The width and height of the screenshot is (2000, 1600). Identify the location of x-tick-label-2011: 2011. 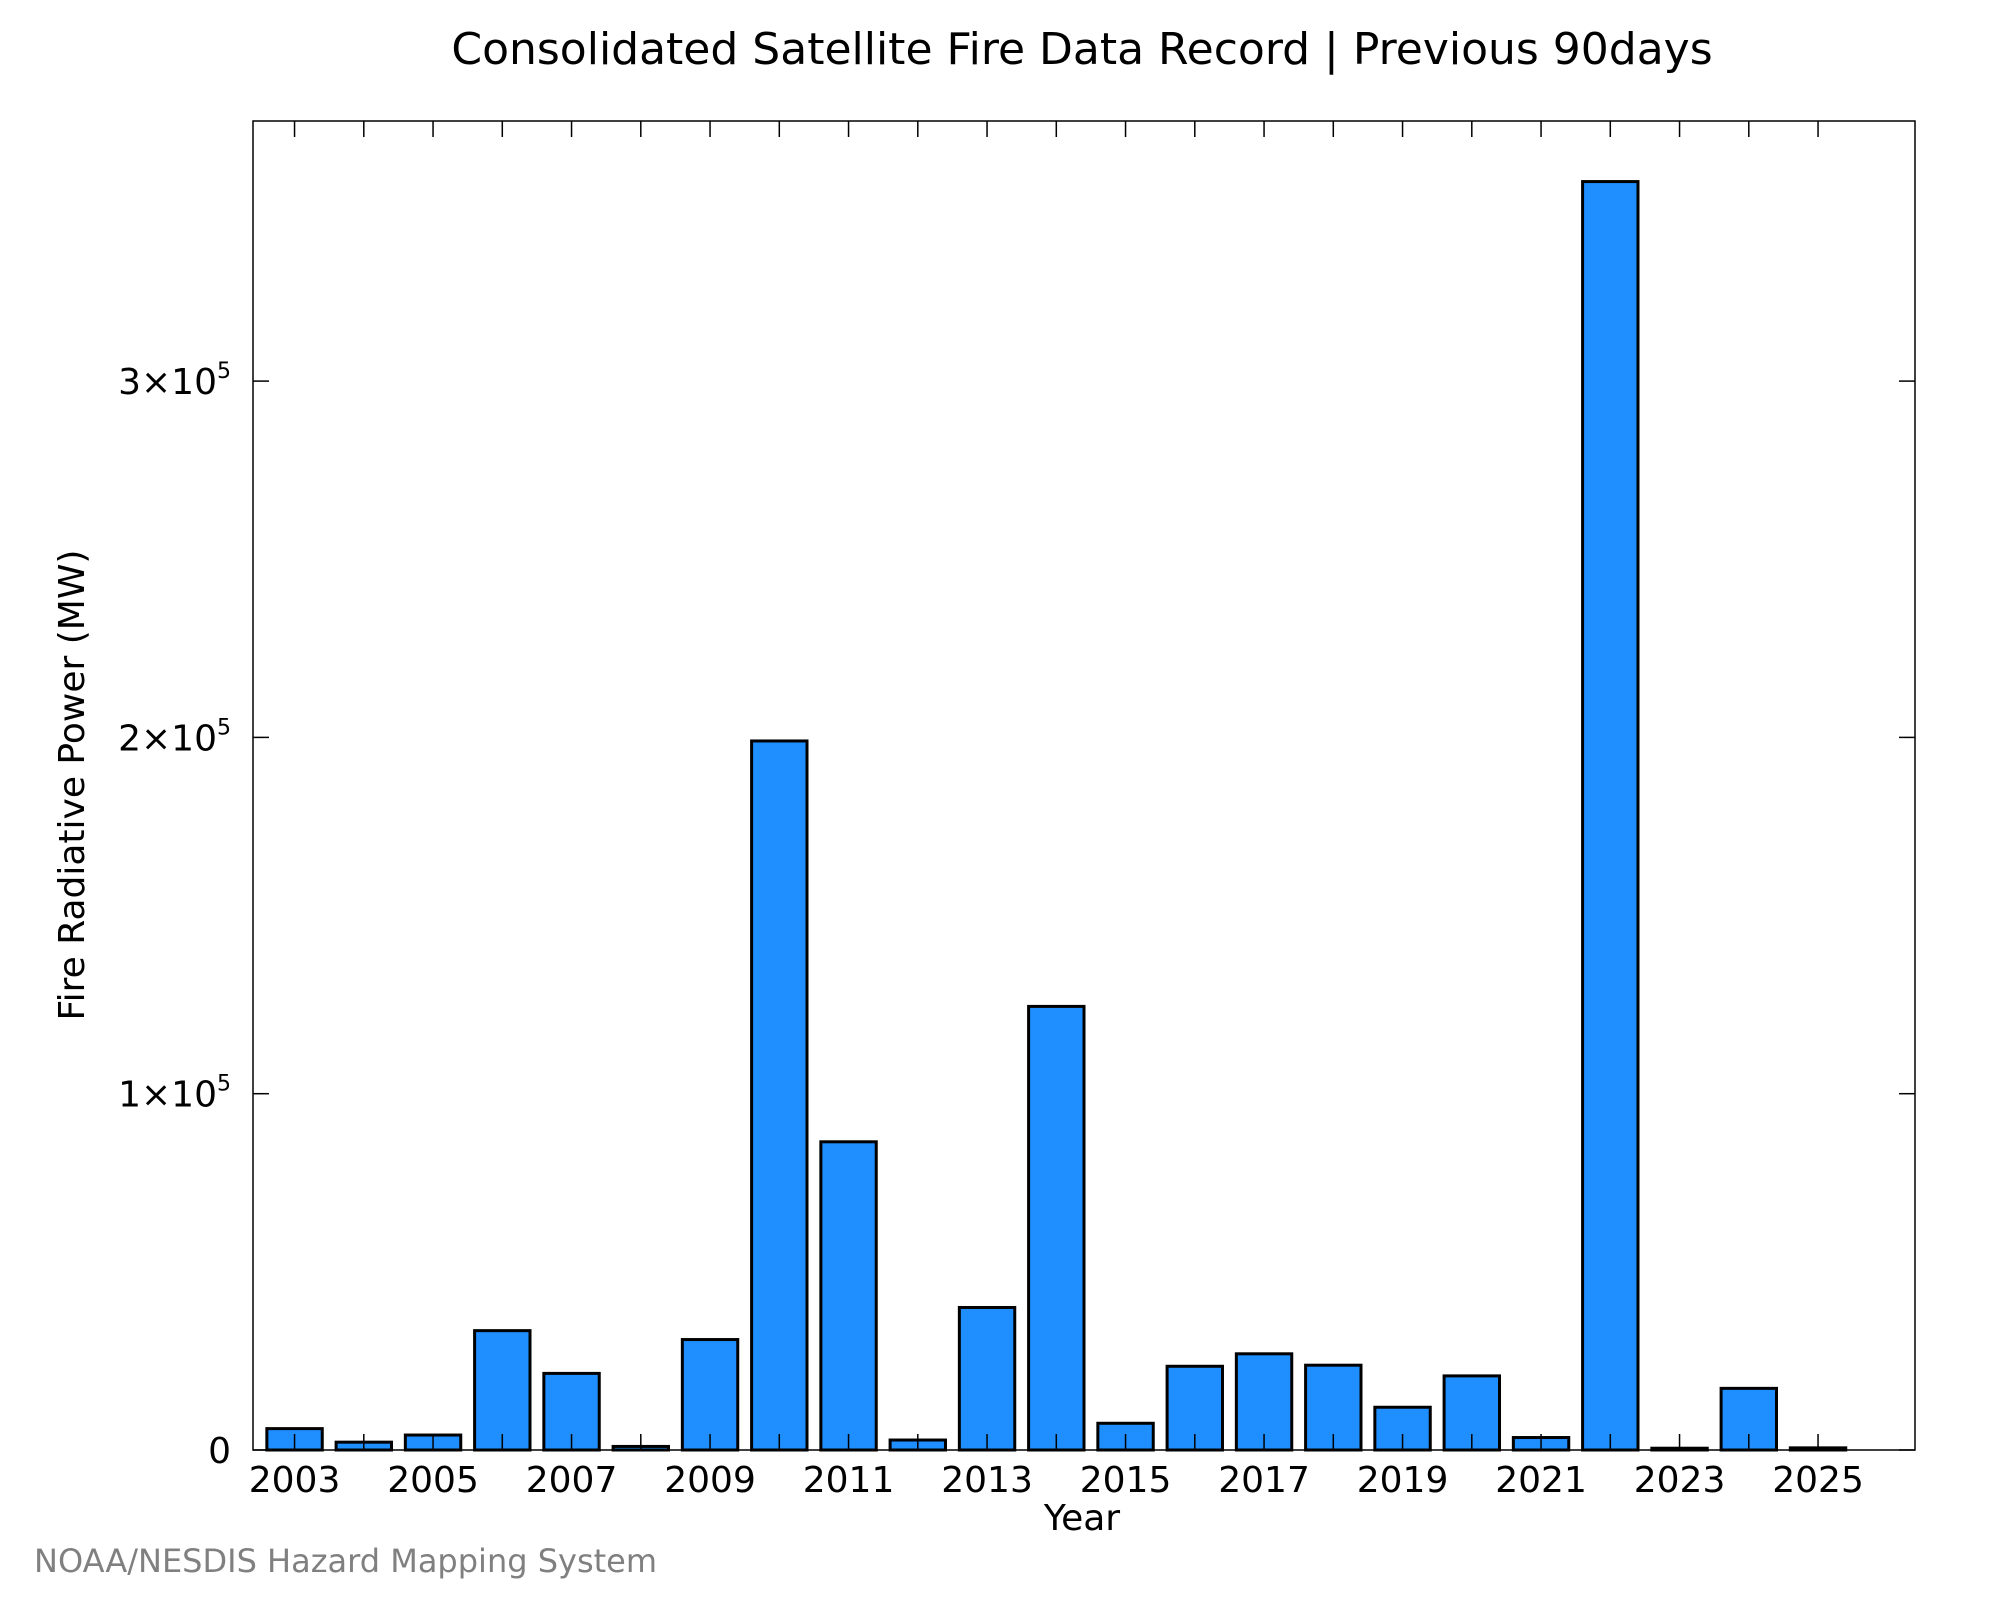
(849, 1480).